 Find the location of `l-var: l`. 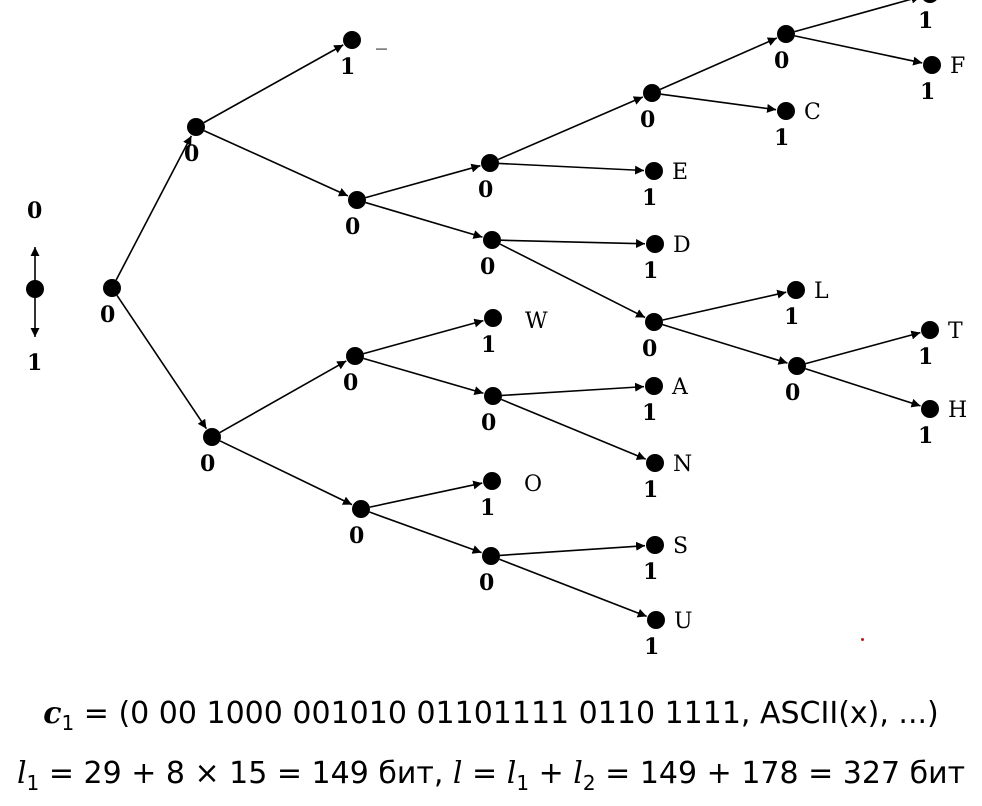

l-var: l is located at coordinates (457, 773).